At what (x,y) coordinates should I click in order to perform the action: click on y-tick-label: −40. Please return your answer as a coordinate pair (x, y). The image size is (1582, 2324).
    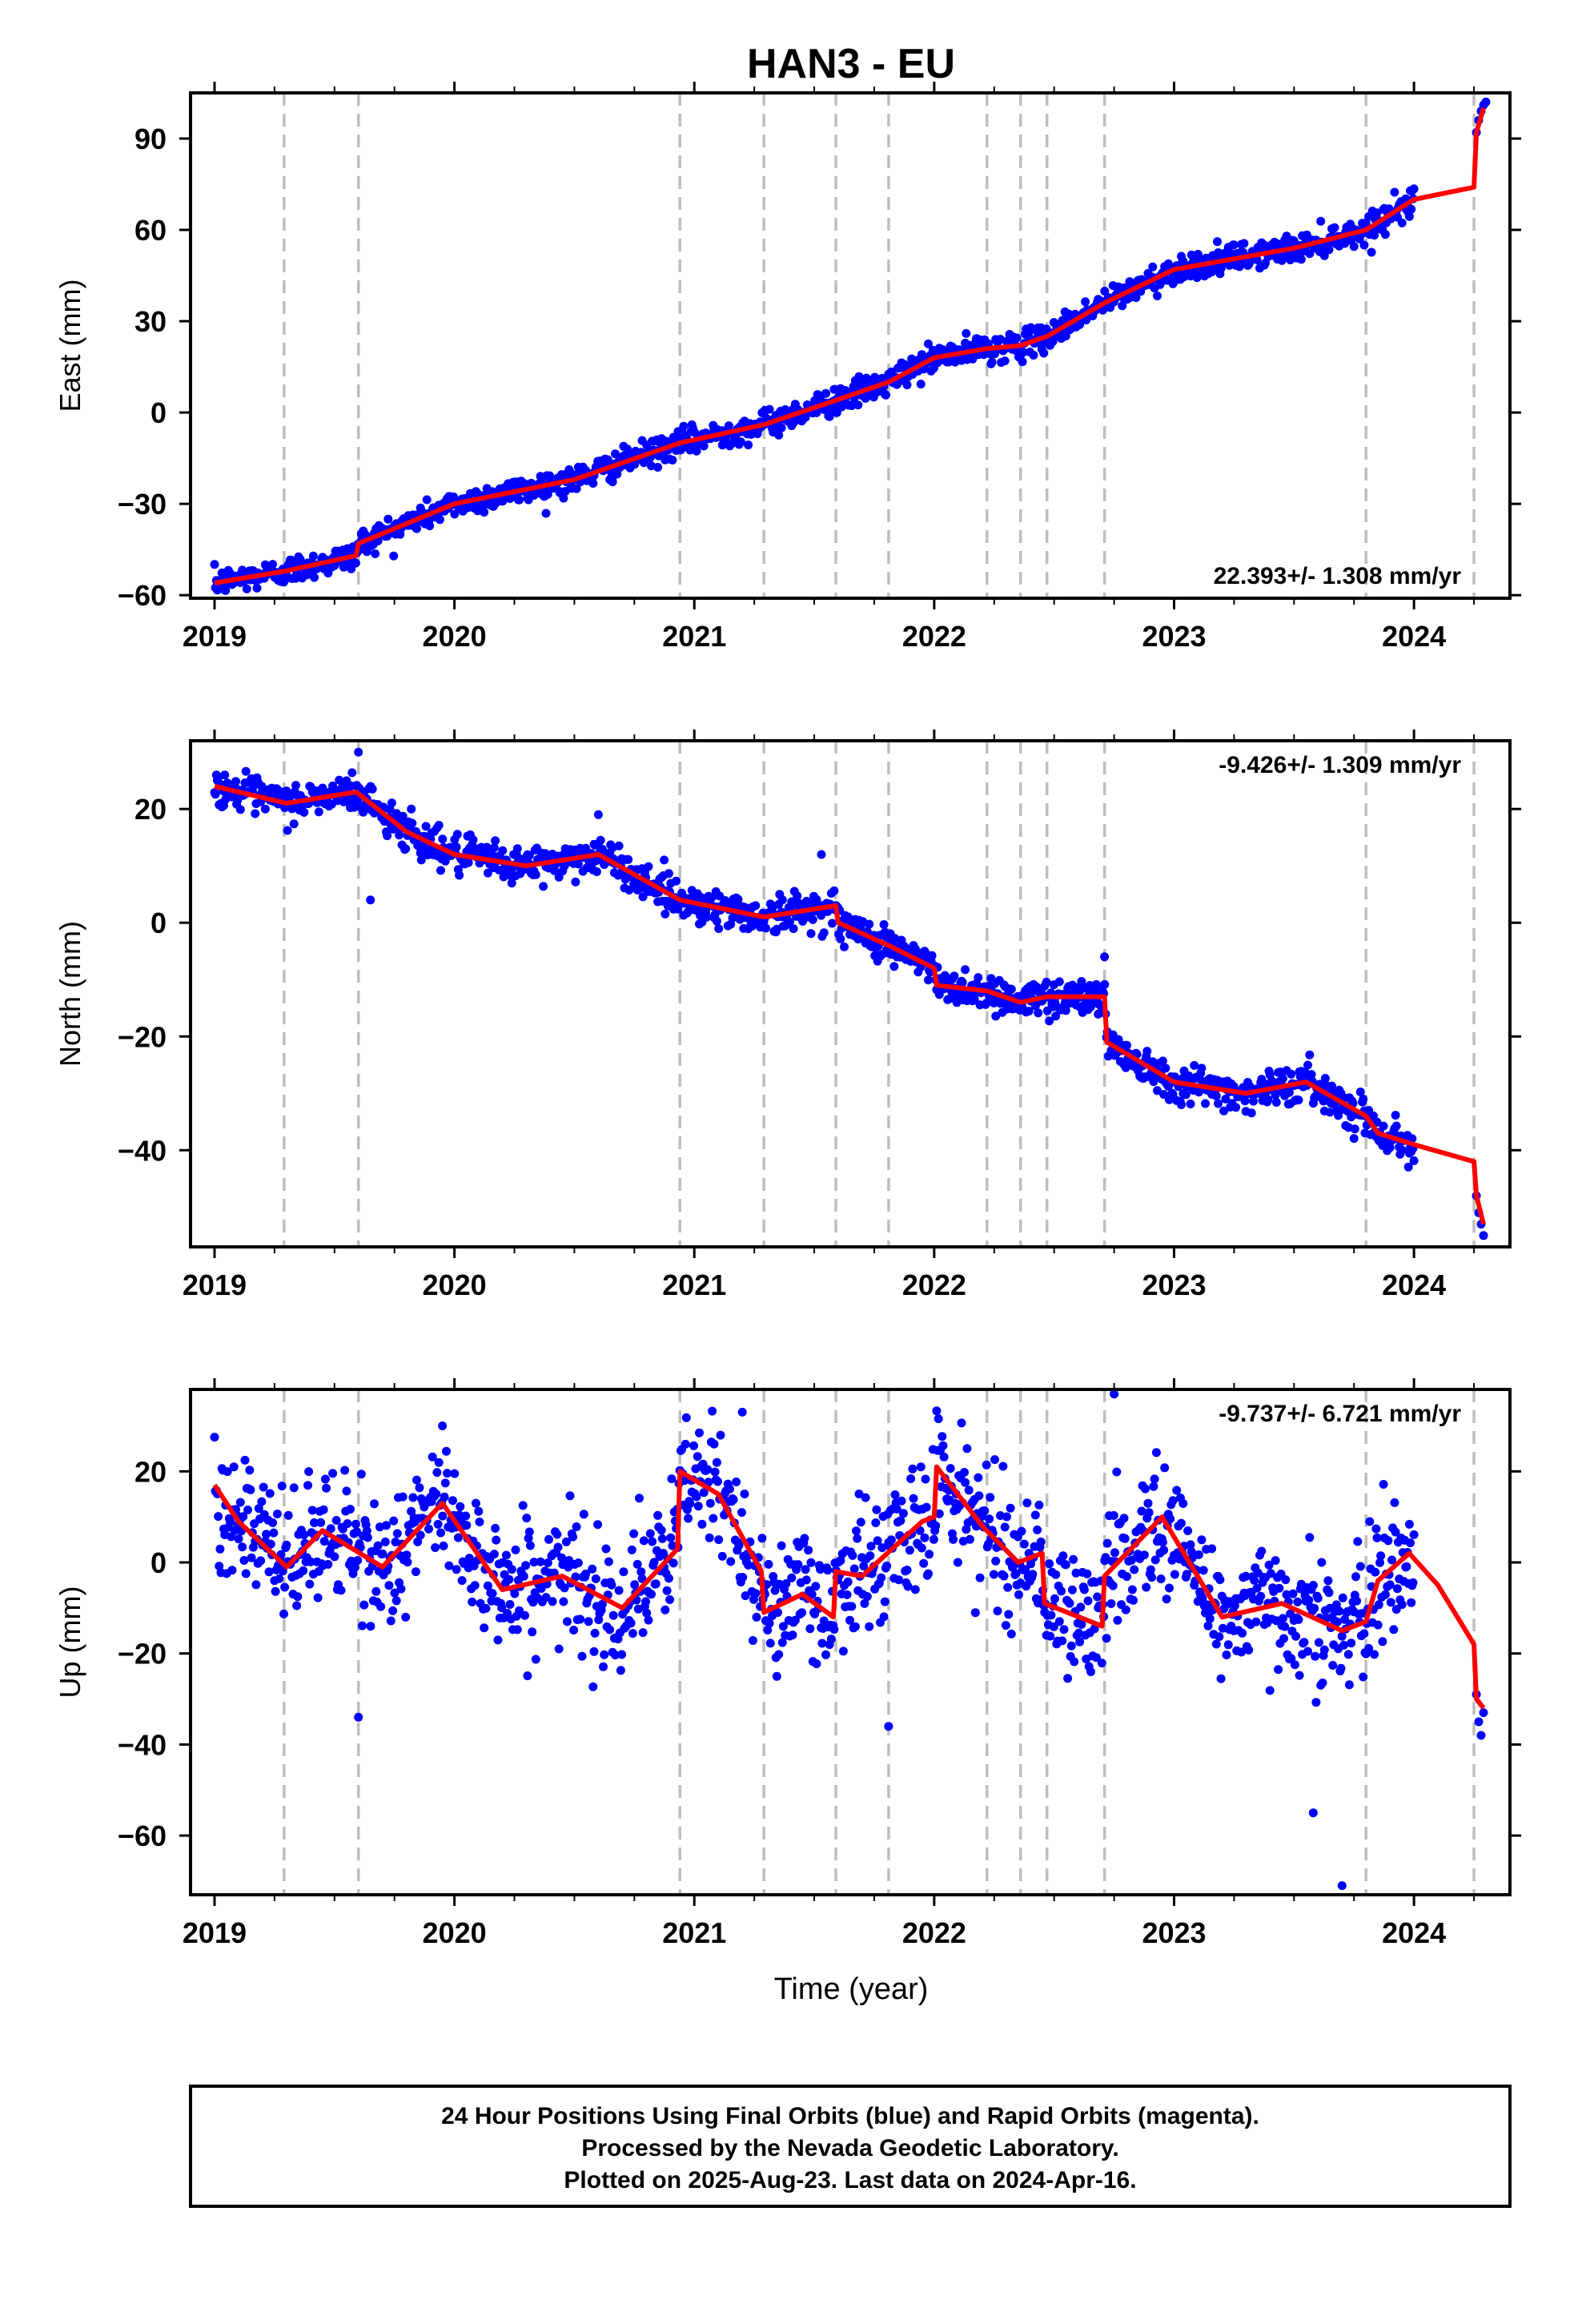
    Looking at the image, I should click on (142, 1150).